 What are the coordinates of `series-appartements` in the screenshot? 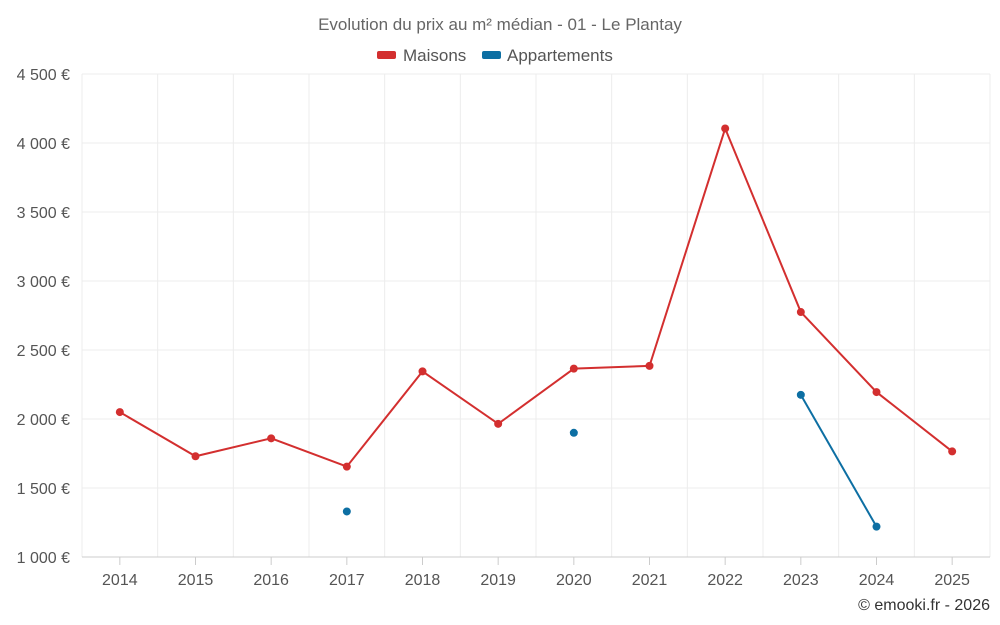 It's located at (611, 460).